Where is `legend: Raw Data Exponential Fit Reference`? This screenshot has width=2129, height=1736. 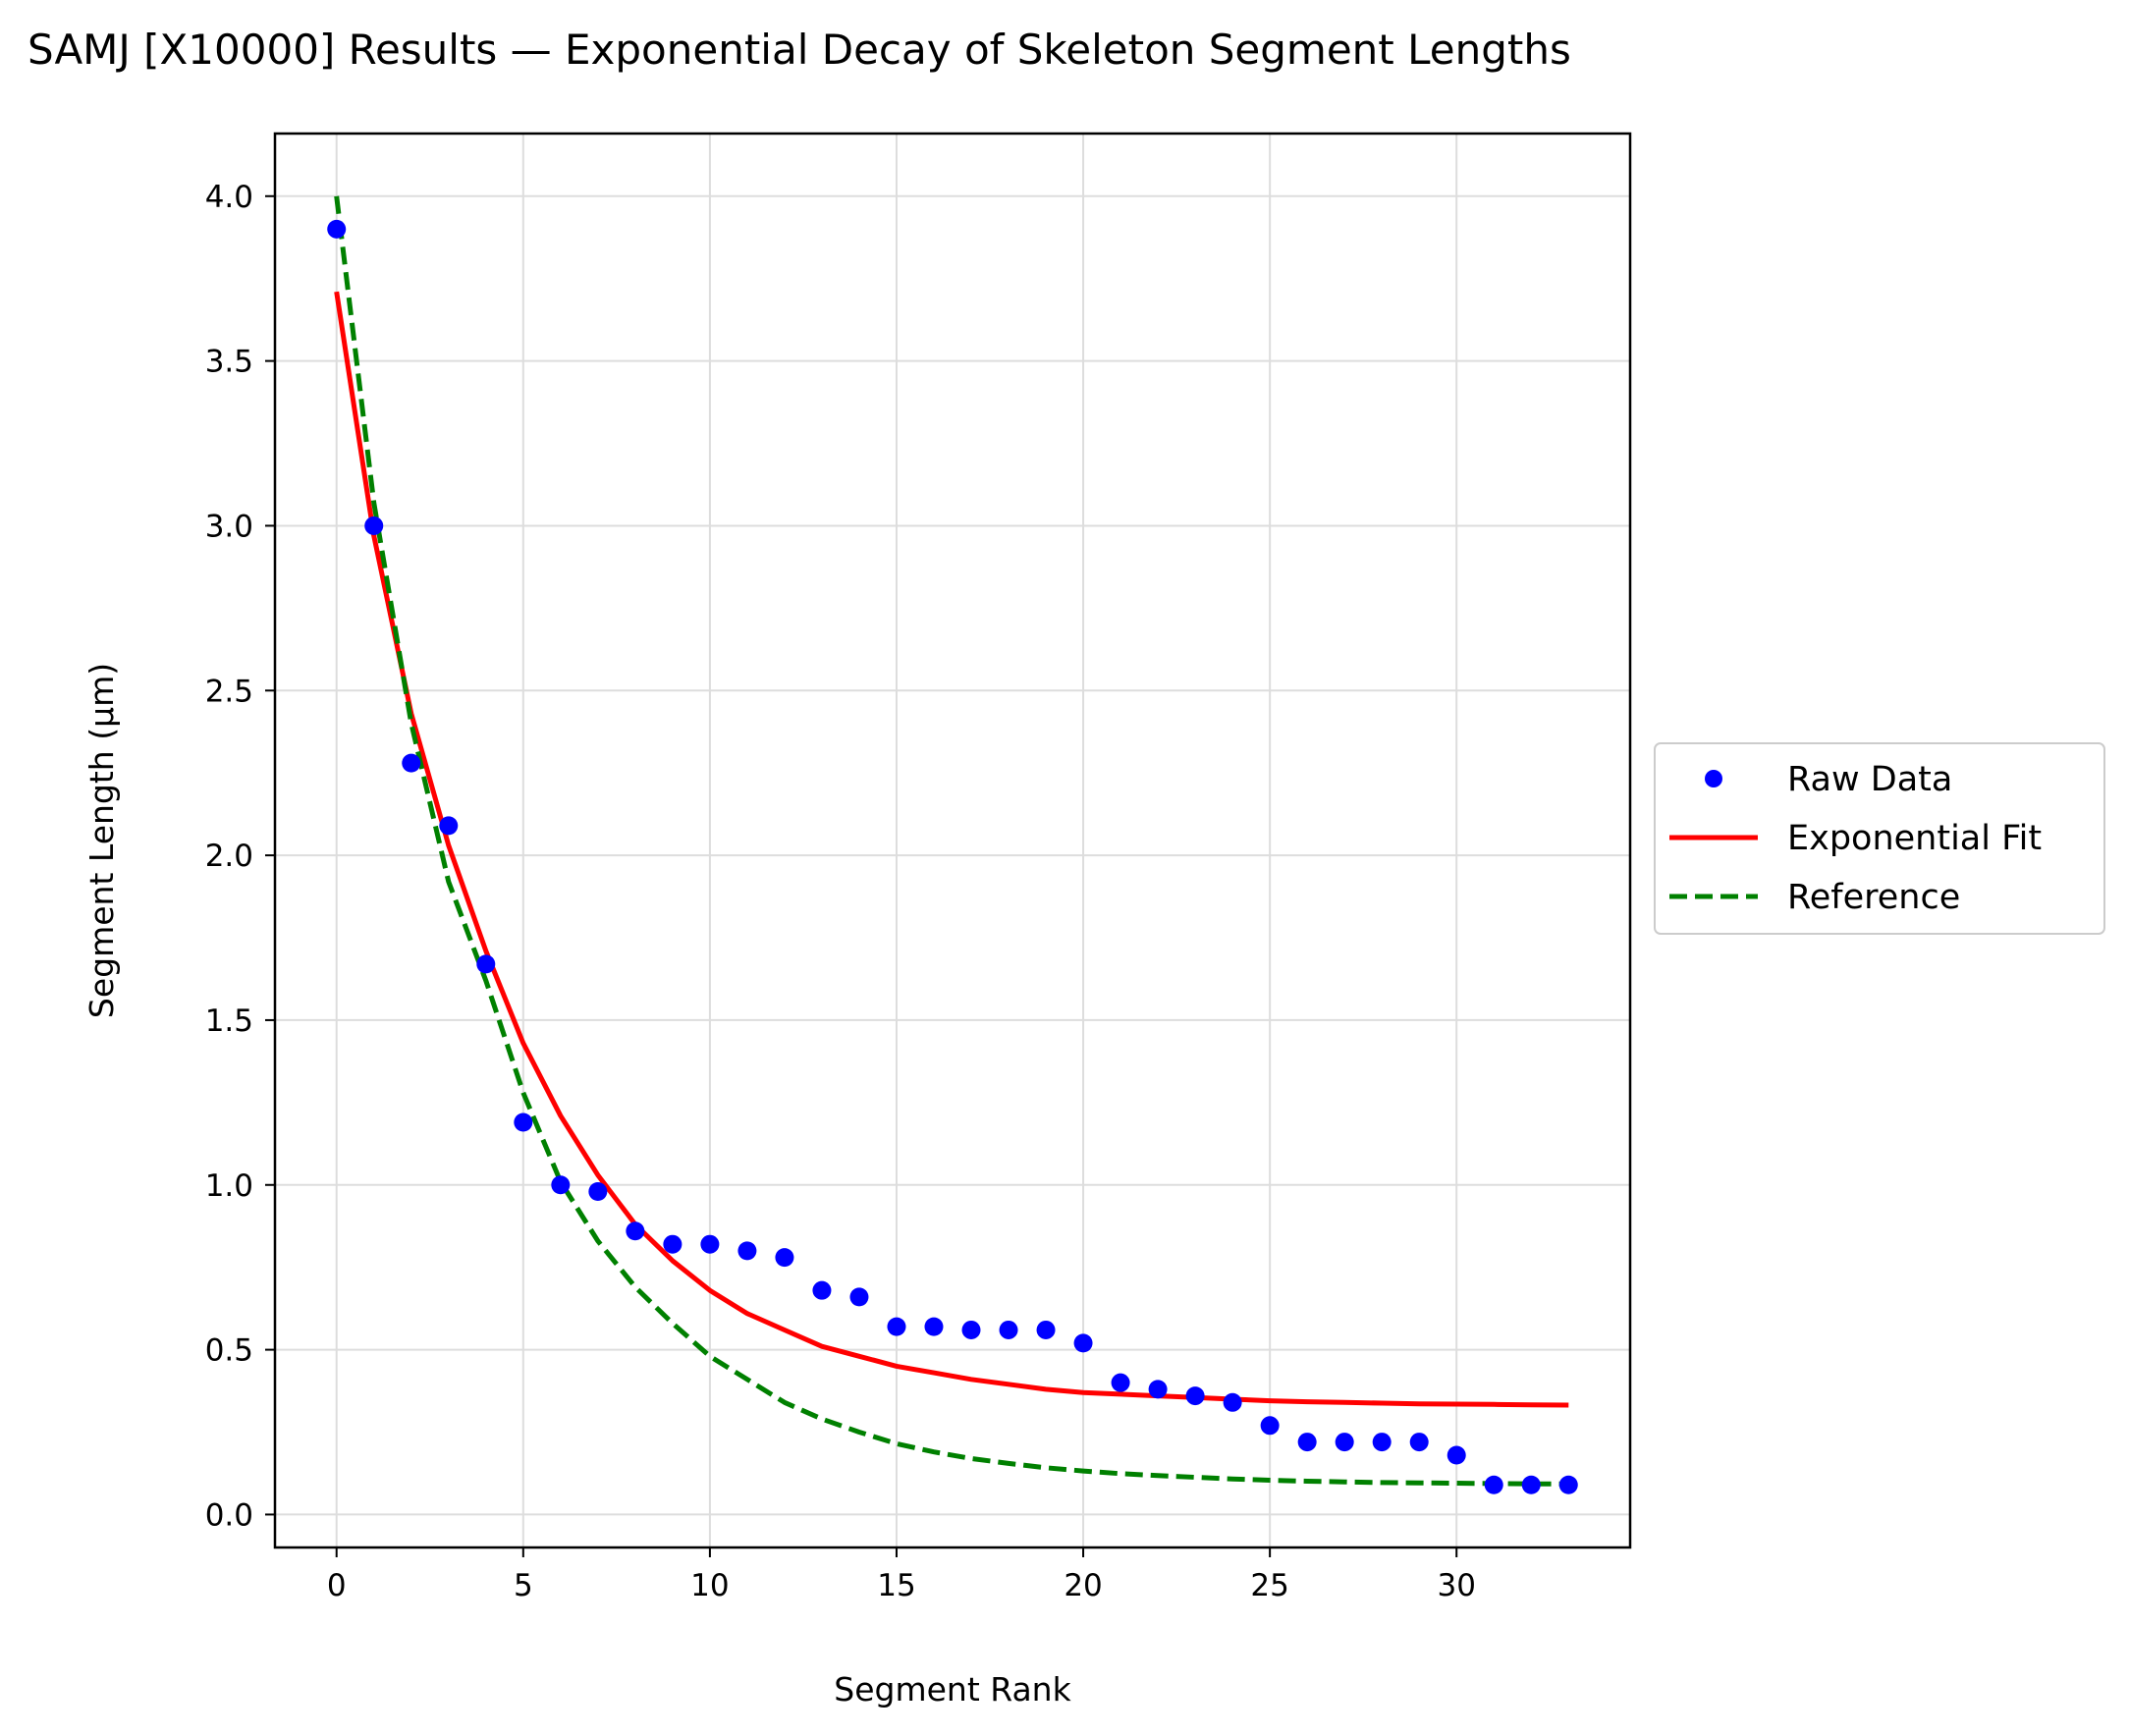
legend: Raw Data Exponential Fit Reference is located at coordinates (1879, 838).